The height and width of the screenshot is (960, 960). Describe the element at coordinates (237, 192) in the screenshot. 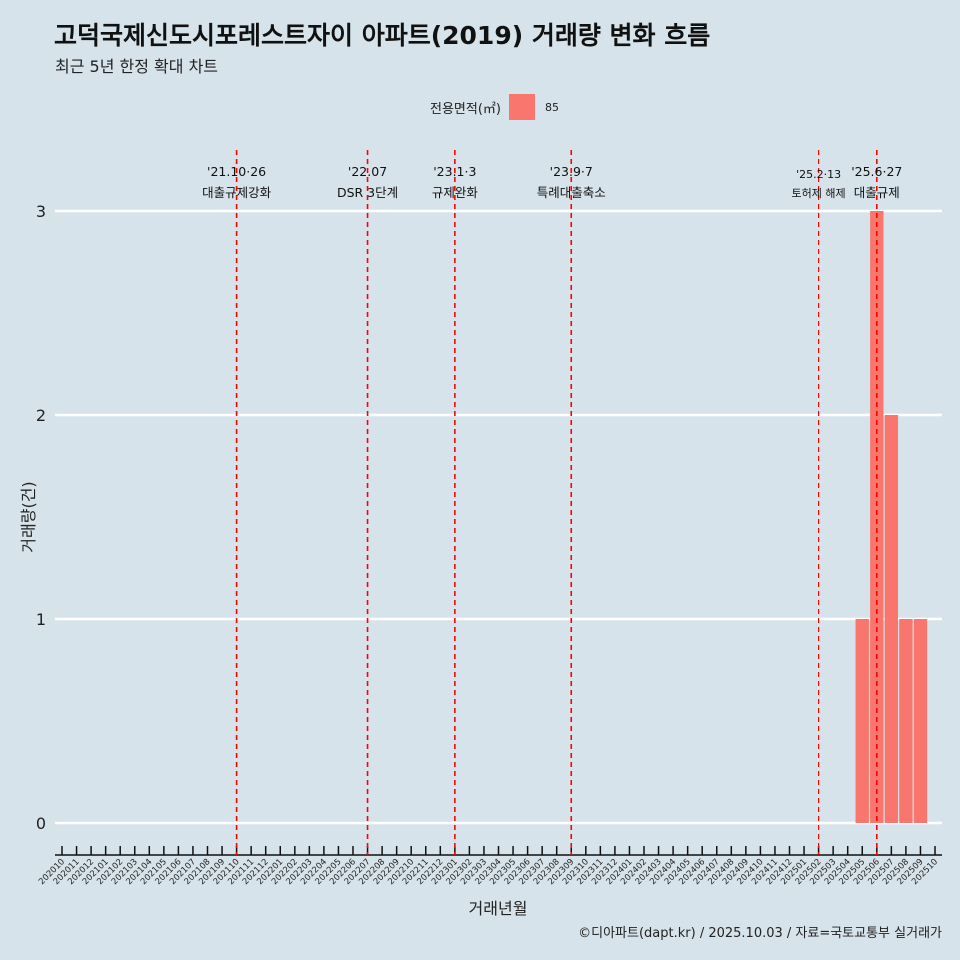

I see `event-label: 대출규제강화` at that location.